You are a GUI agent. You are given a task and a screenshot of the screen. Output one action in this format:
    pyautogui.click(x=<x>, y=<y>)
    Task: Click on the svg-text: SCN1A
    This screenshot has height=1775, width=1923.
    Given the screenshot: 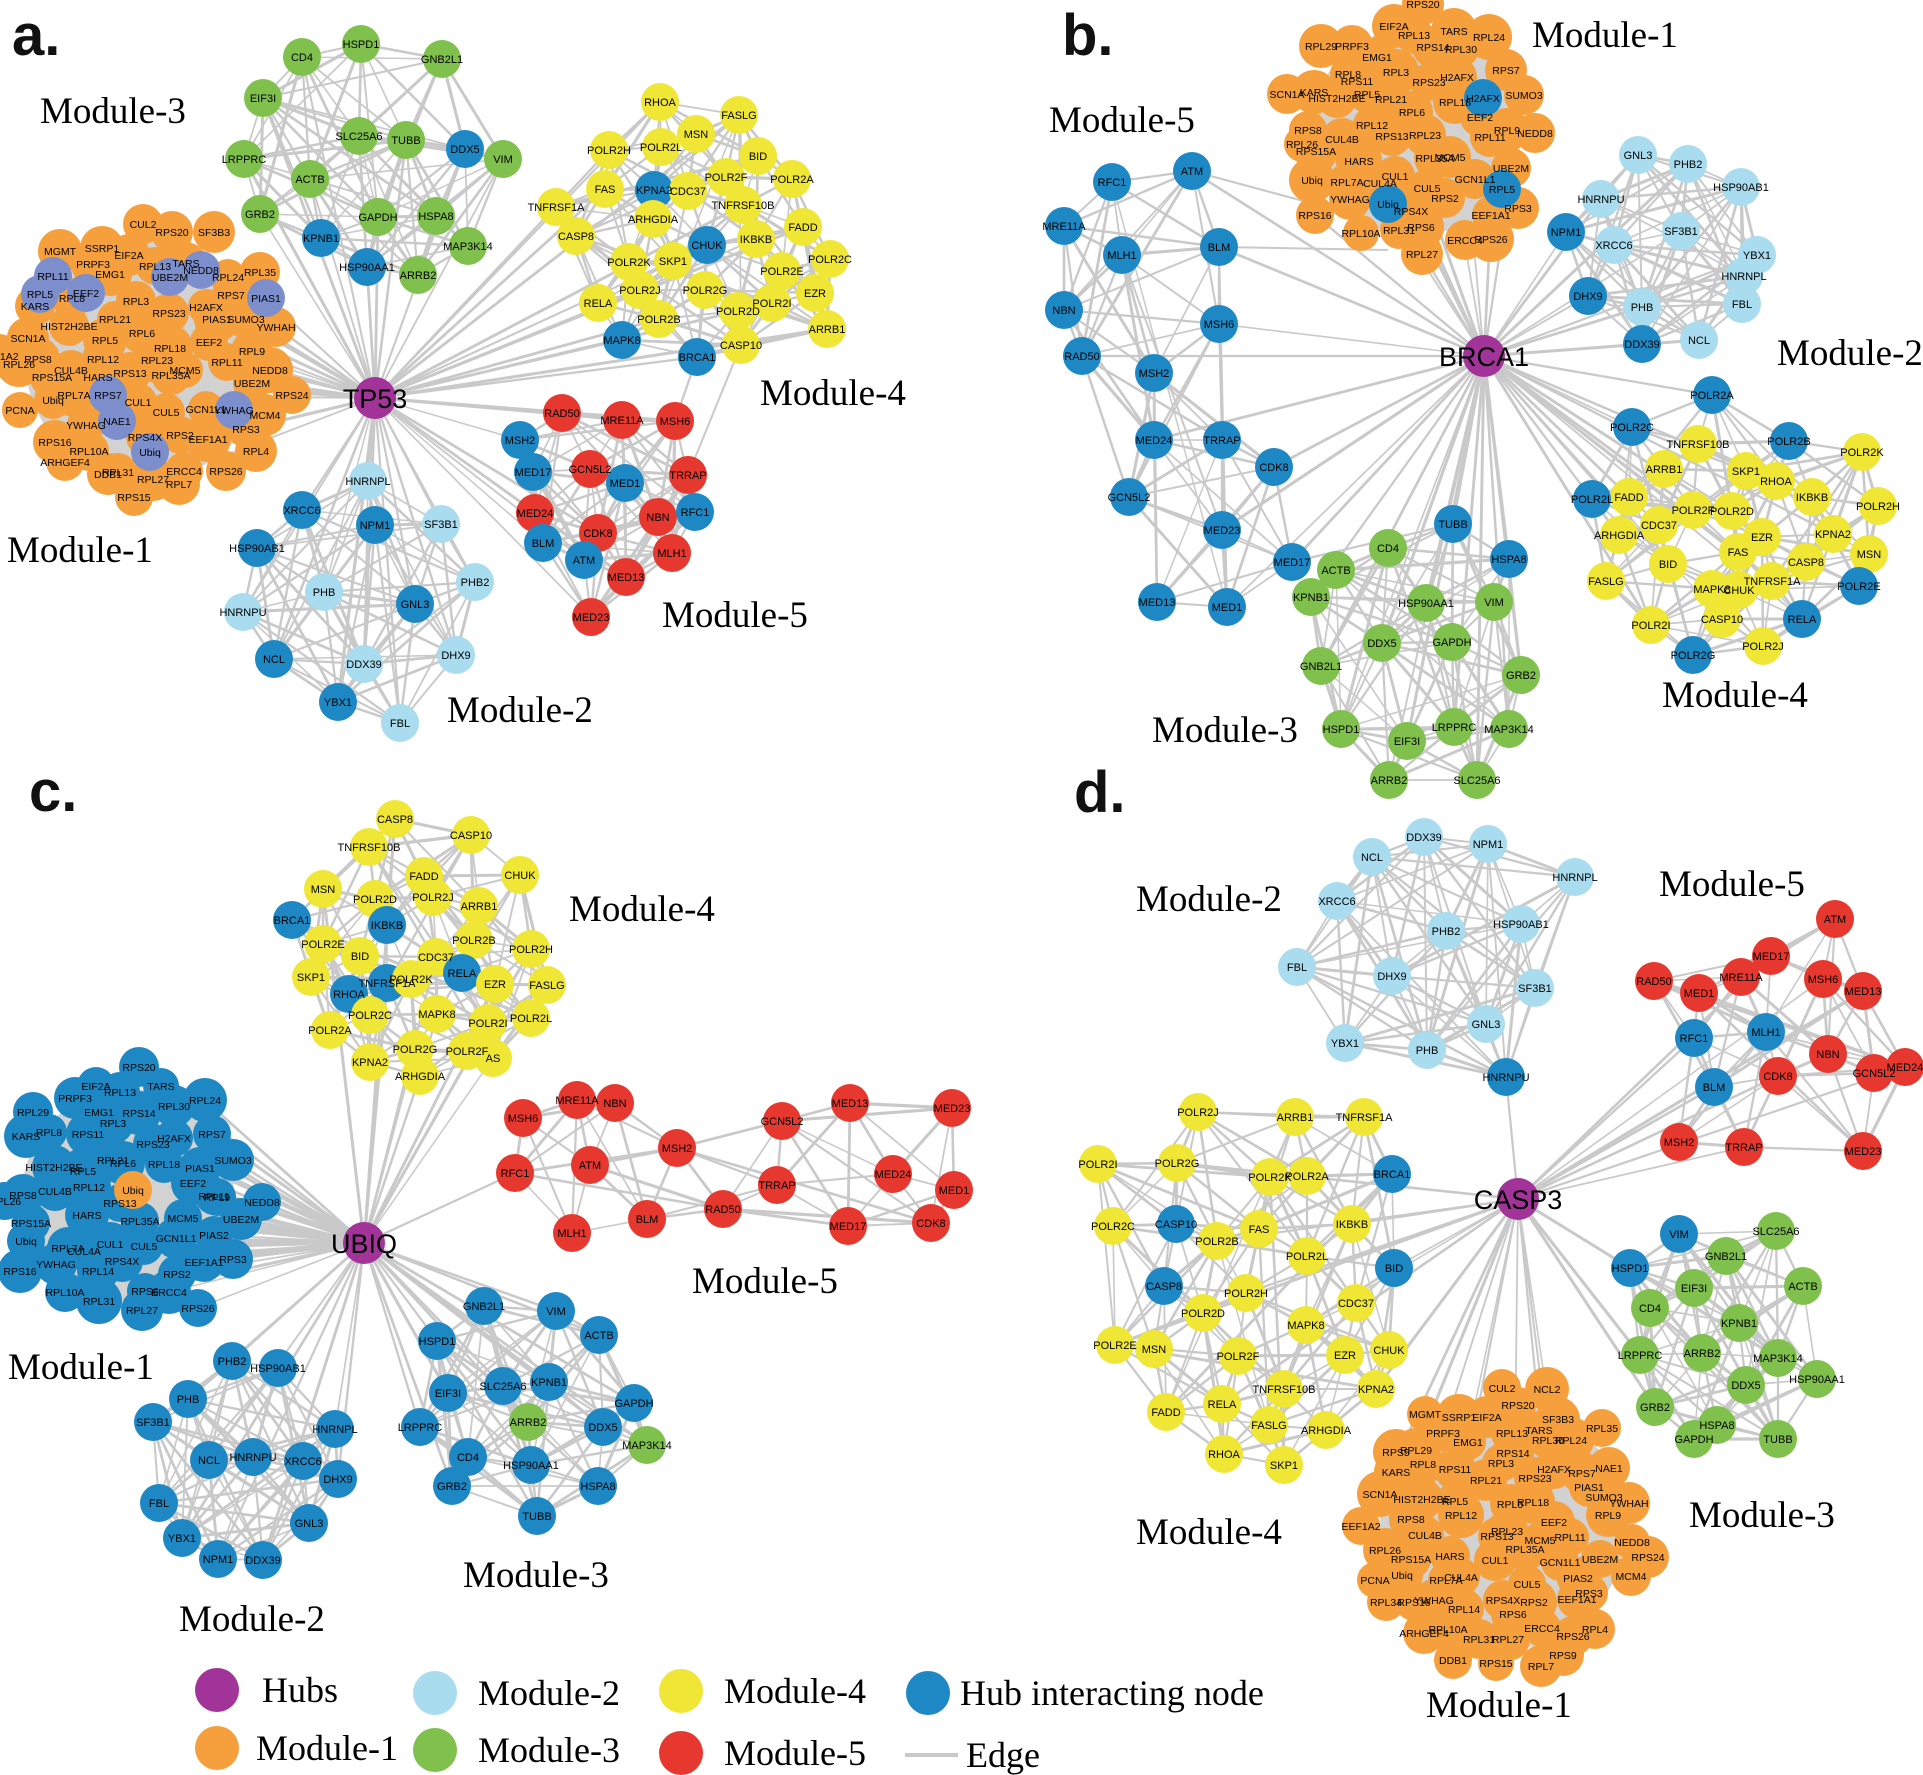 What is the action you would take?
    pyautogui.click(x=27, y=339)
    